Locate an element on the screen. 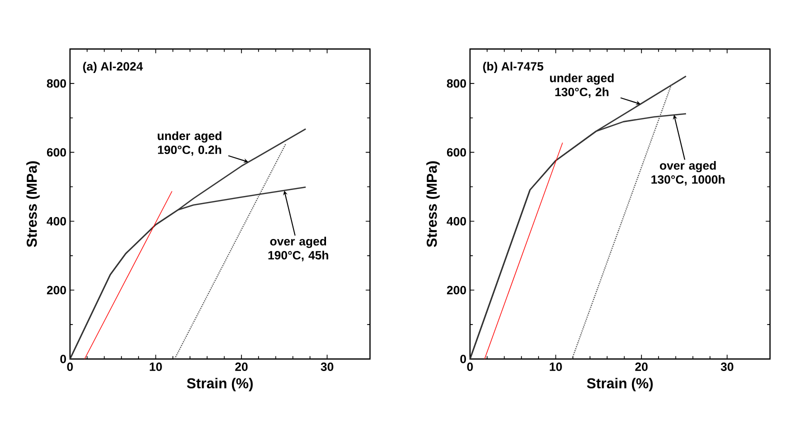 This screenshot has width=793, height=421. annotation: (b) Al-7475 is located at coordinates (513, 67).